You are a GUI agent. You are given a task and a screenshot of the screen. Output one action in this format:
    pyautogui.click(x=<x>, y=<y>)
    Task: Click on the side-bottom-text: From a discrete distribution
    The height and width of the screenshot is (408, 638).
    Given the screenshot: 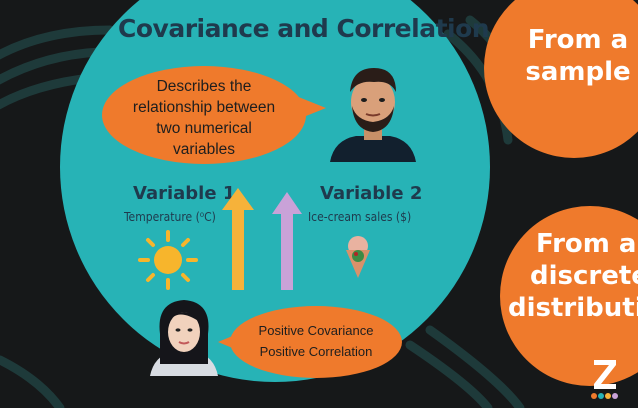 What is the action you would take?
    pyautogui.click(x=573, y=276)
    